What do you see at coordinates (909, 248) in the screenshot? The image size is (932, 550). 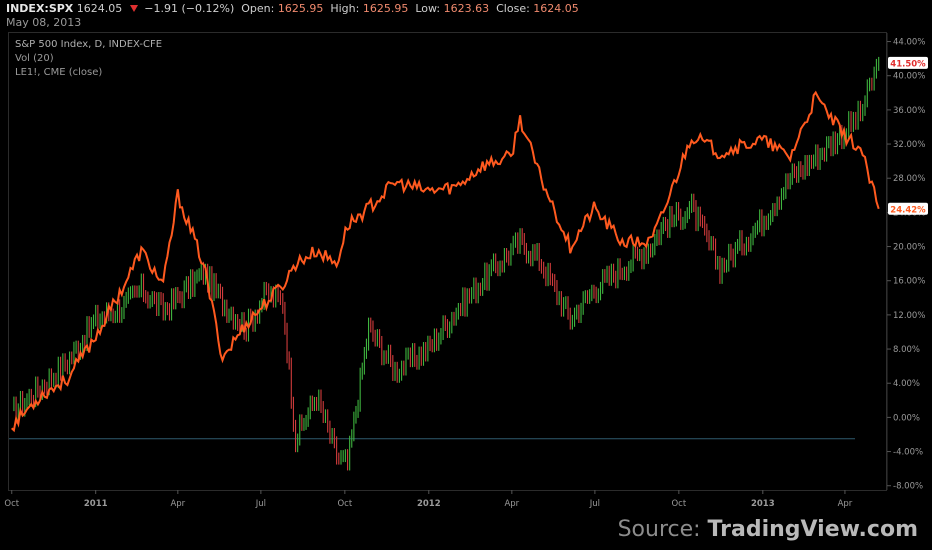 I see `y-tick-label: 20.00%` at bounding box center [909, 248].